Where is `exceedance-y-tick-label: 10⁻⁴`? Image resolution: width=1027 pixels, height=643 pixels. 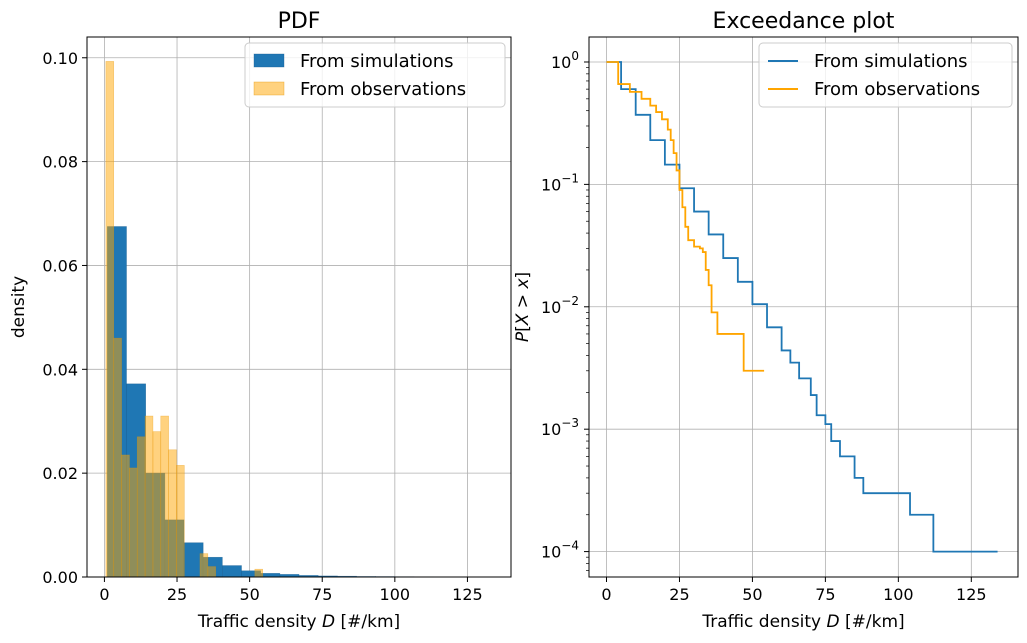 exceedance-y-tick-label: 10⁻⁴ is located at coordinates (560, 550).